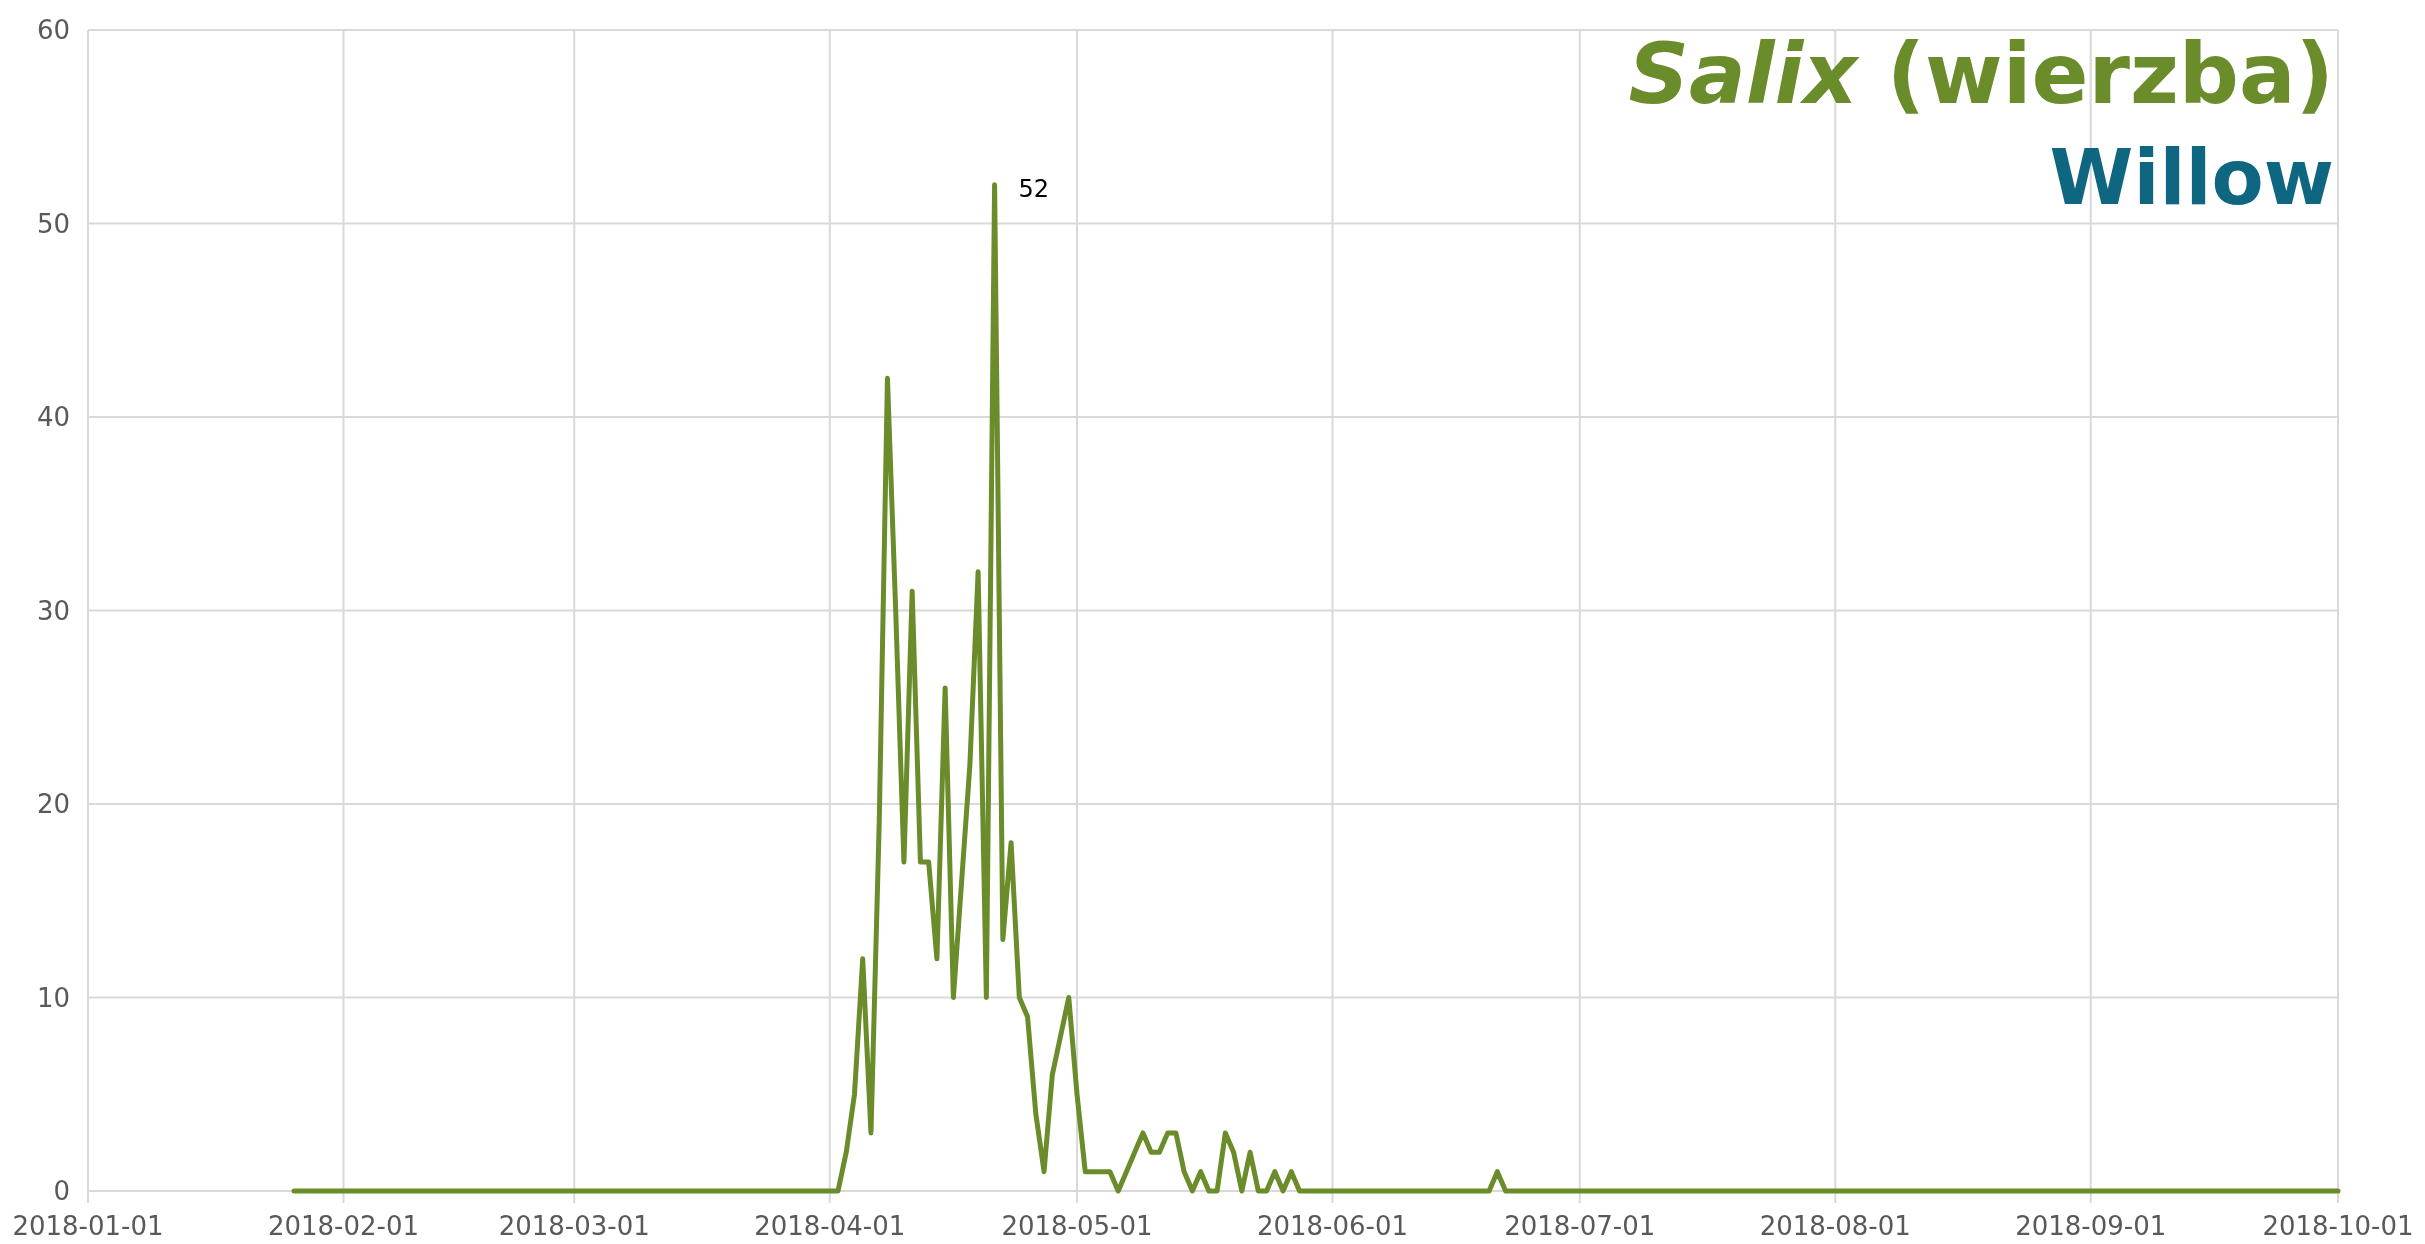  I want to click on x-tick-label: 2018-03-01, so click(574, 1226).